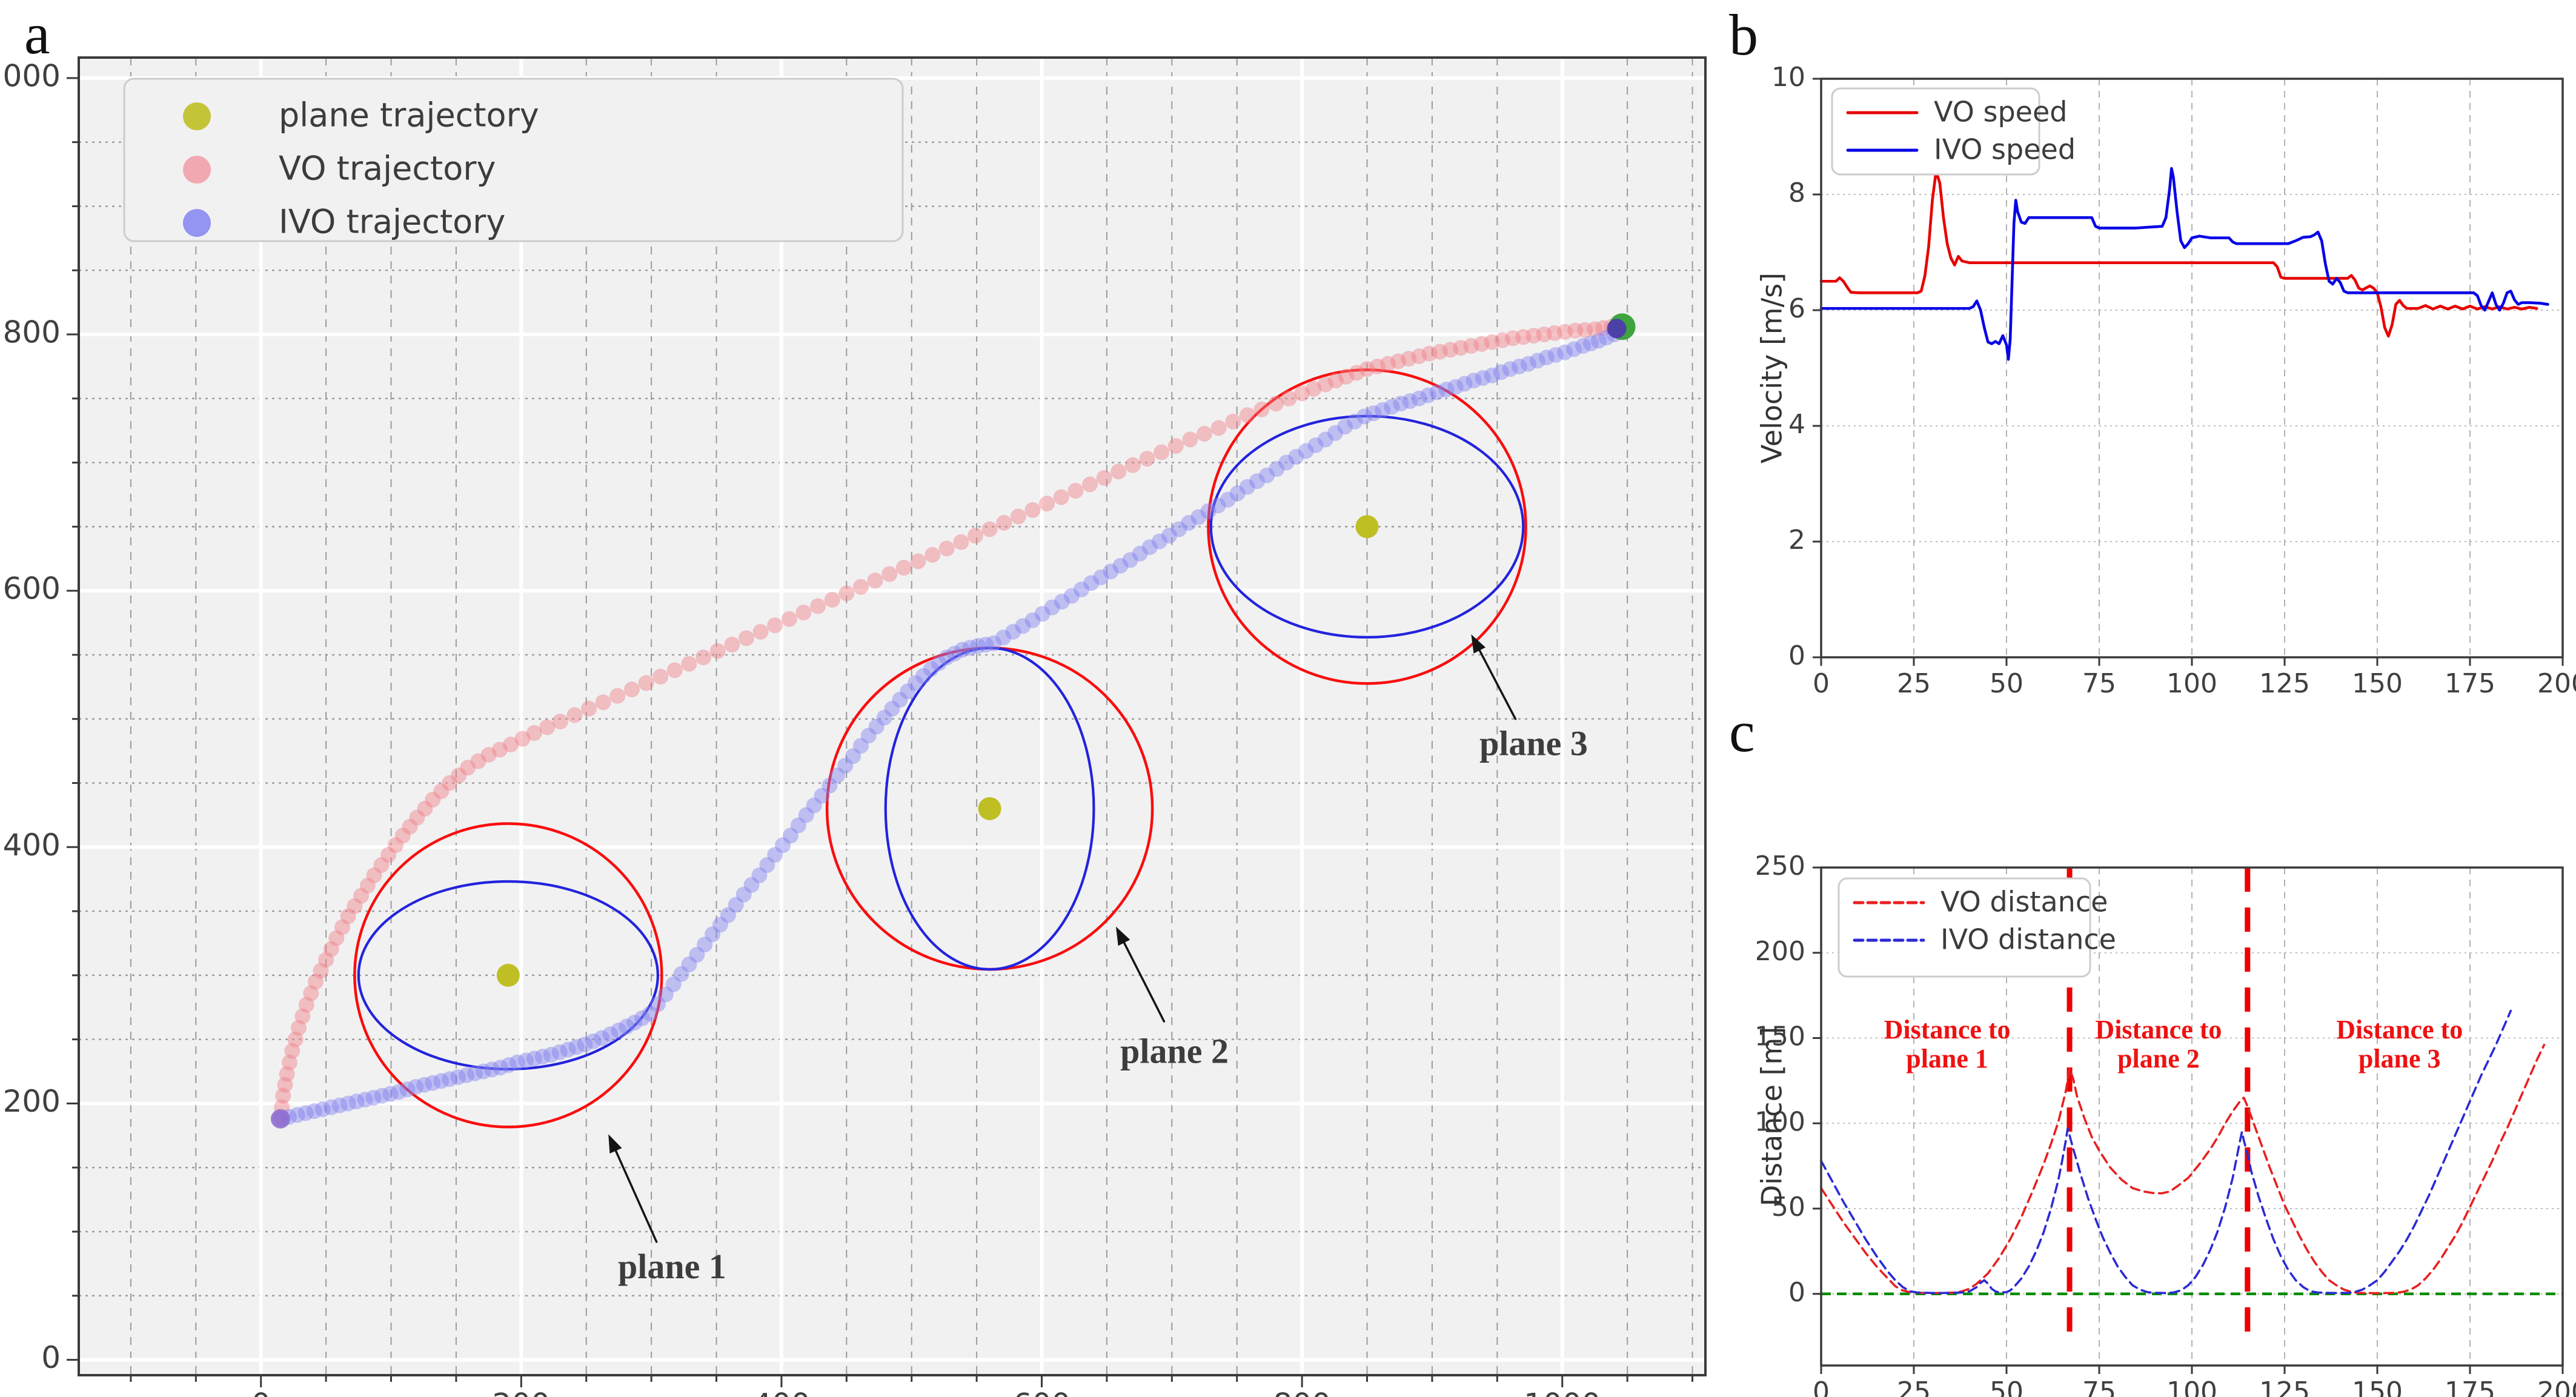  What do you see at coordinates (1772, 368) in the screenshot?
I see `y-axis-label: Velocity [m/s]` at bounding box center [1772, 368].